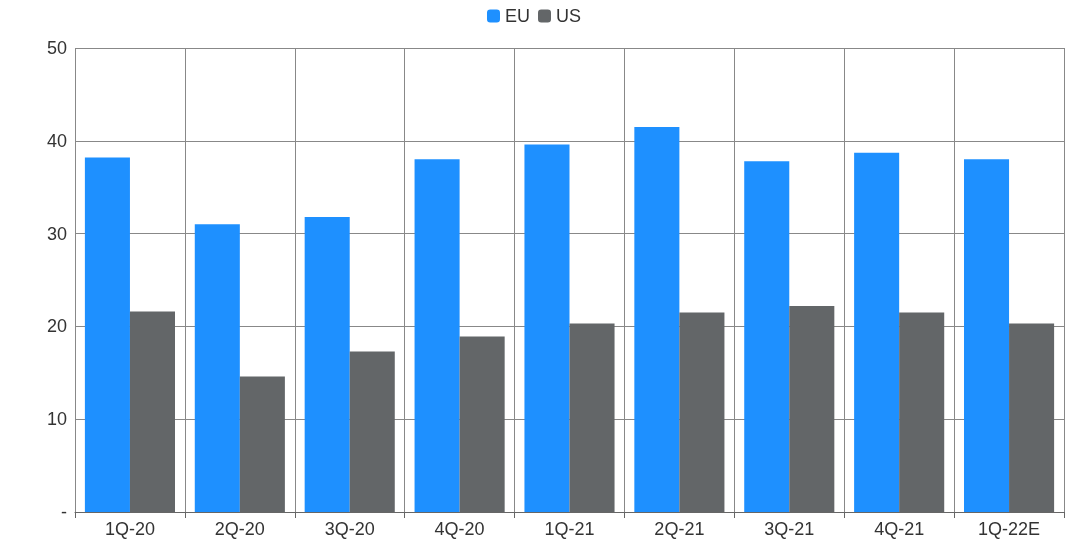 The height and width of the screenshot is (557, 1068). What do you see at coordinates (129, 529) in the screenshot?
I see `x-tick-label: 1Q-20` at bounding box center [129, 529].